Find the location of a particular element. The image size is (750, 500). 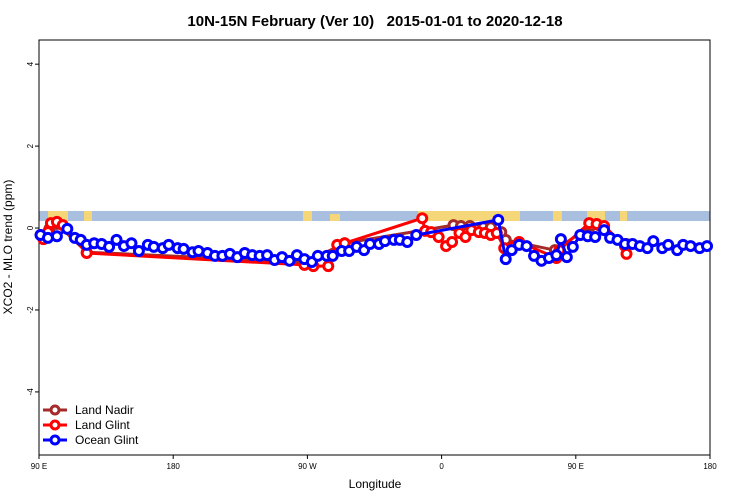

ocean-band is located at coordinates (374, 216).